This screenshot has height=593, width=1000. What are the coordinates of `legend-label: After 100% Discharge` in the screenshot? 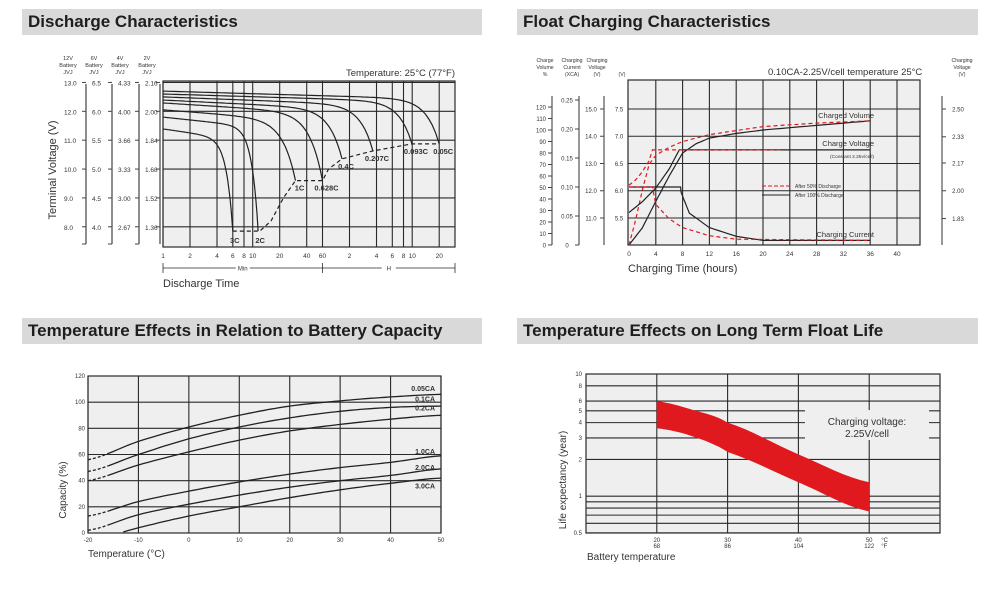 It's located at (819, 196).